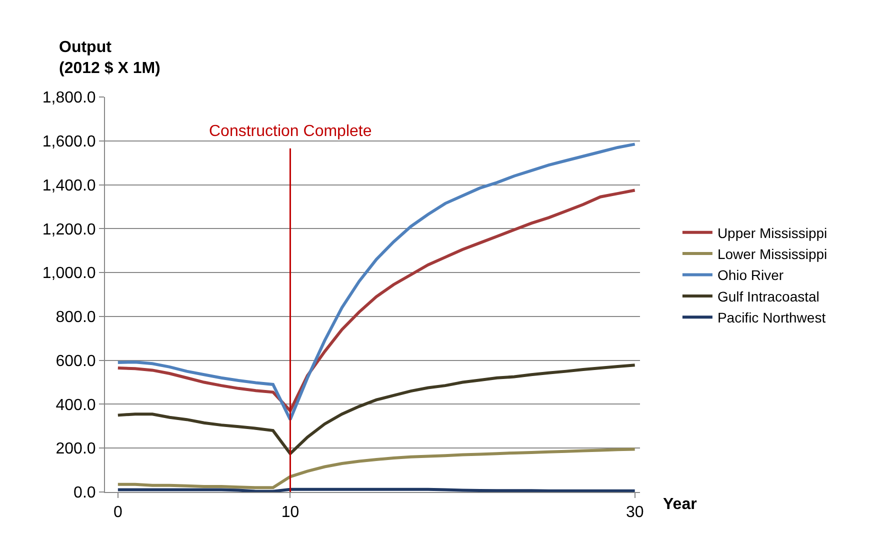  What do you see at coordinates (76, 405) in the screenshot?
I see `y-tick-label: 400.0` at bounding box center [76, 405].